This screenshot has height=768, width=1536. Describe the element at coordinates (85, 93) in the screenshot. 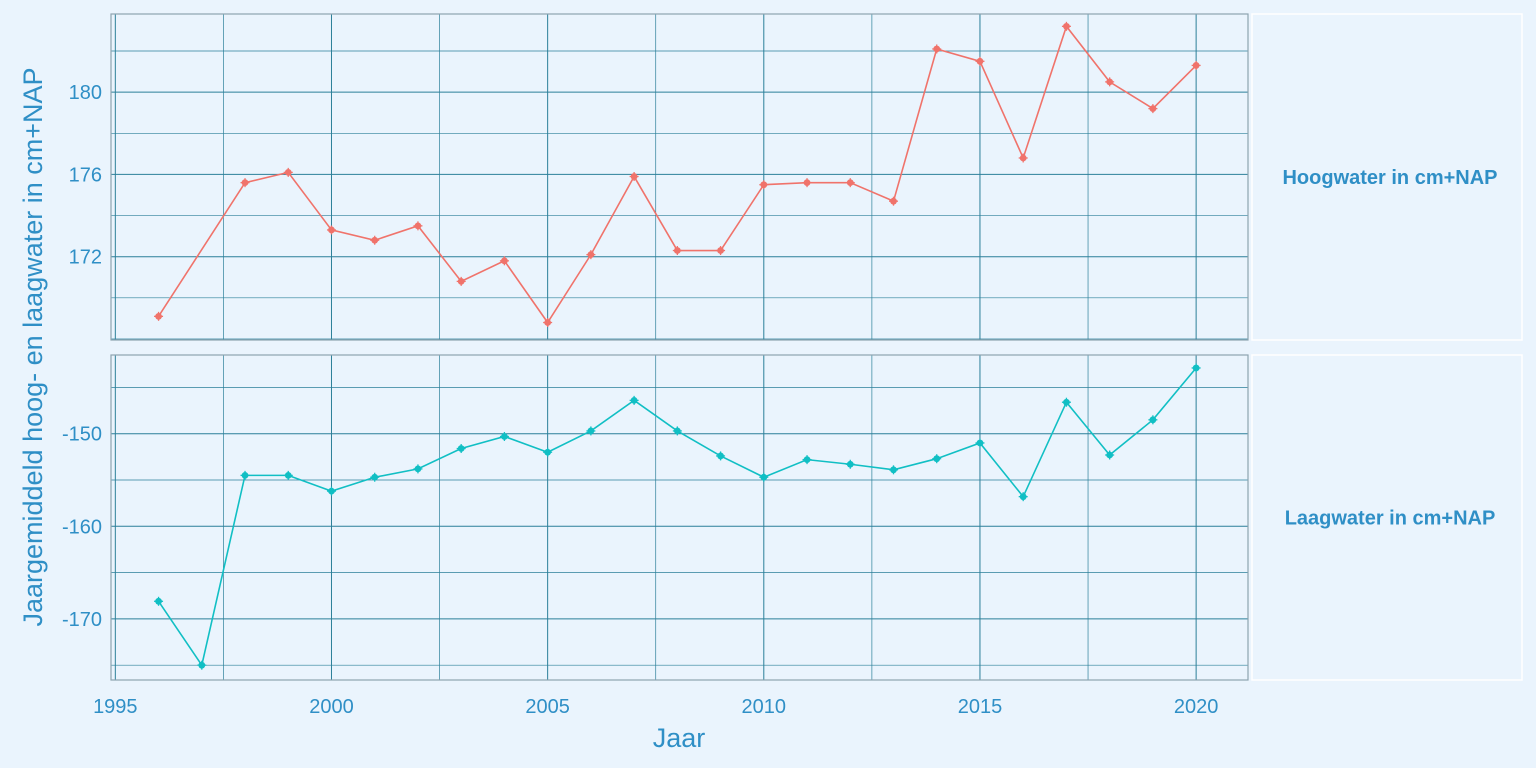

I see `y-tick-label: 180` at that location.